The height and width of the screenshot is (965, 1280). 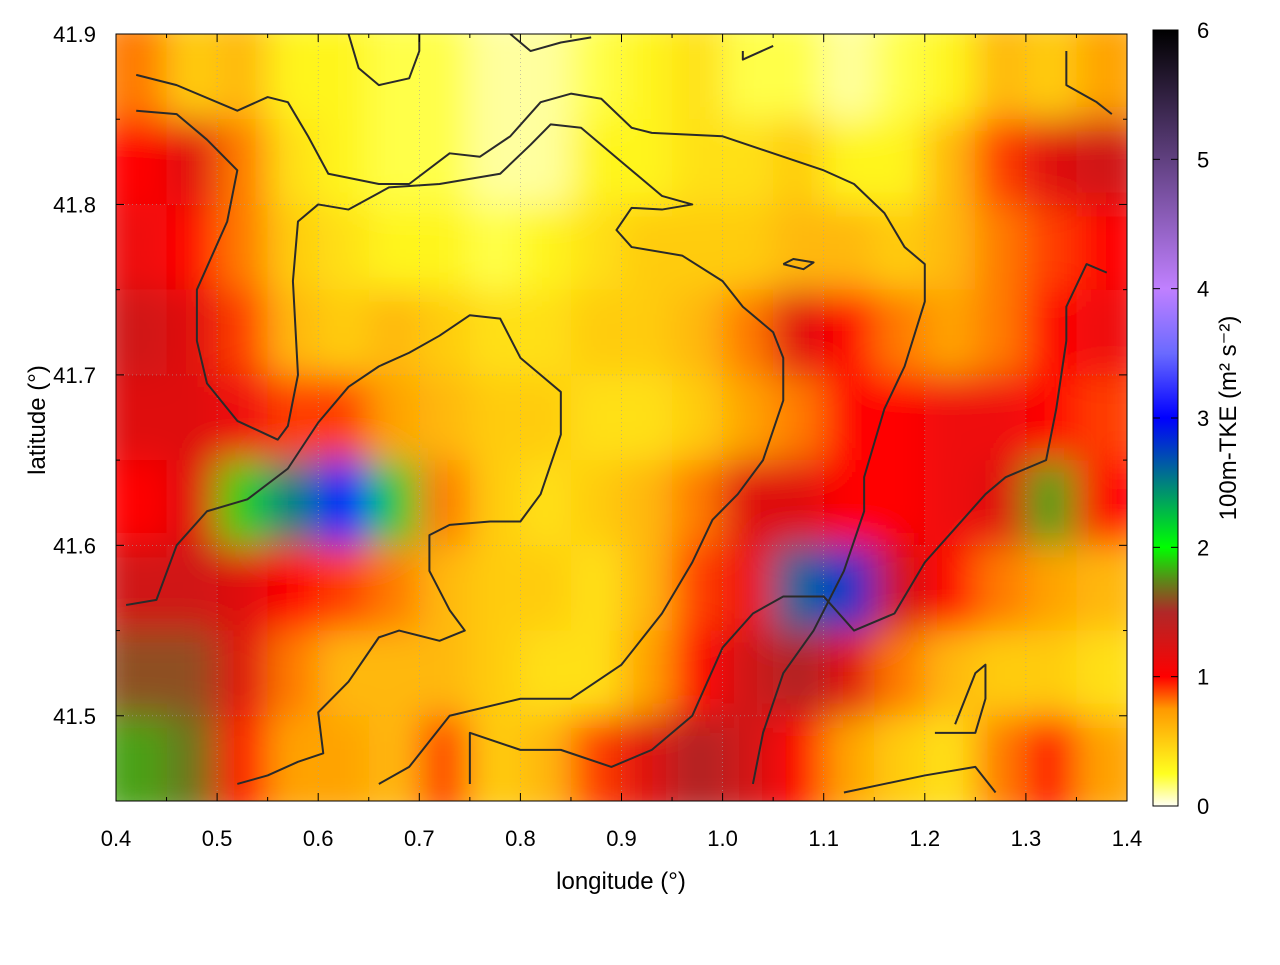 I want to click on x-tick-label: 0.6, so click(x=318, y=838).